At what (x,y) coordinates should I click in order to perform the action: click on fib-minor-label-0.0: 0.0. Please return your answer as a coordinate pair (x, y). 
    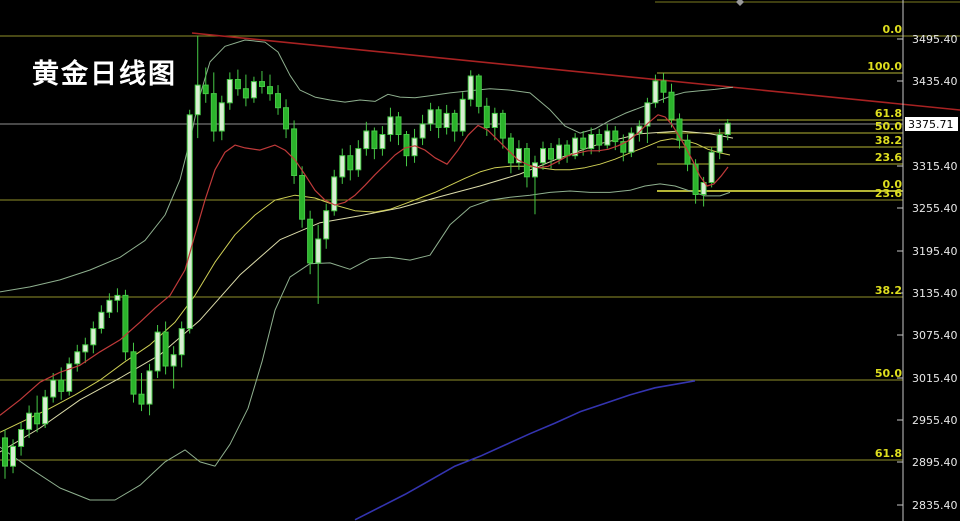
    Looking at the image, I should click on (893, 184).